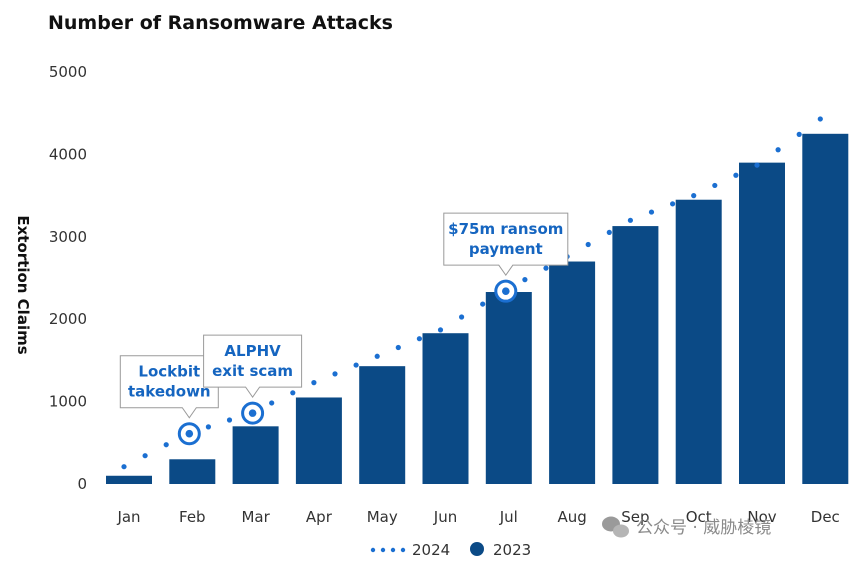  Describe the element at coordinates (445, 408) in the screenshot. I see `bar-2023-jun` at that location.